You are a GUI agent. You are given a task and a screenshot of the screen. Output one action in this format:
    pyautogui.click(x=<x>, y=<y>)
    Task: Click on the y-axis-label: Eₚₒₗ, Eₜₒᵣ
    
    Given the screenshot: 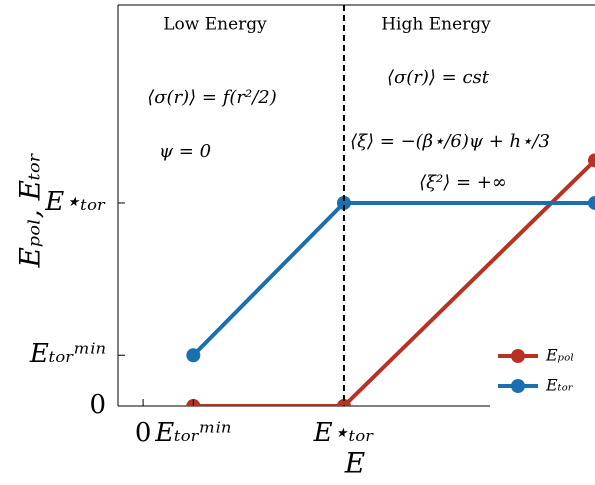 What is the action you would take?
    pyautogui.click(x=30, y=210)
    